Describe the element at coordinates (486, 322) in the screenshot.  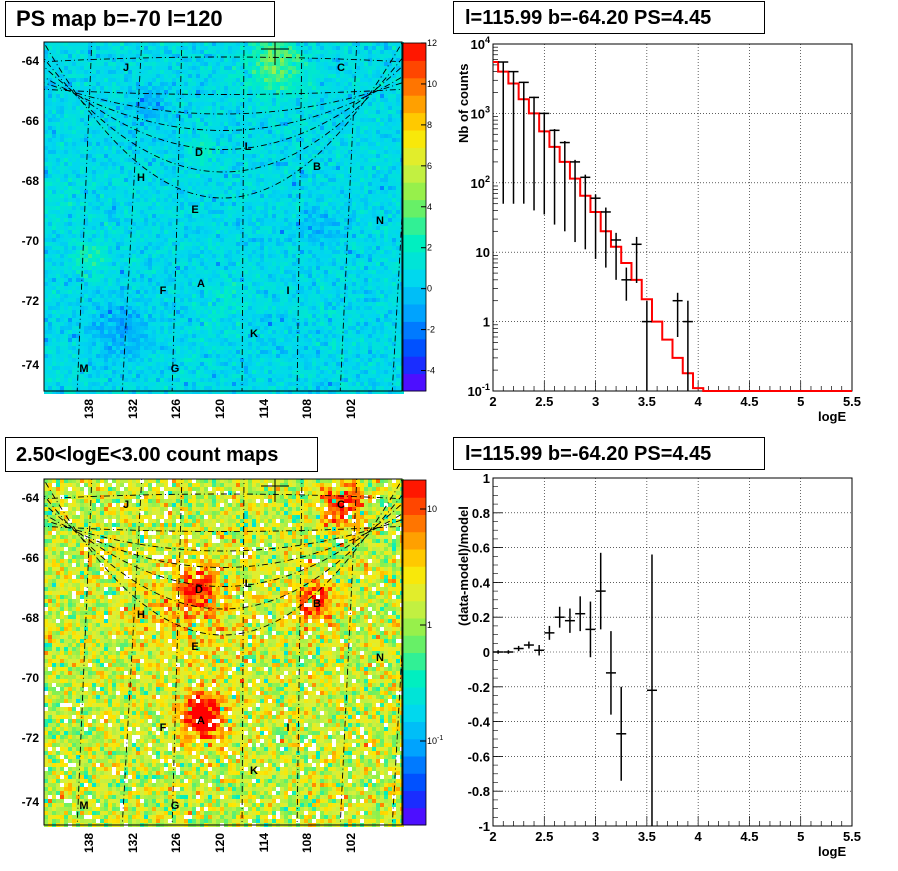
I see `y-tick-label: 1` at that location.